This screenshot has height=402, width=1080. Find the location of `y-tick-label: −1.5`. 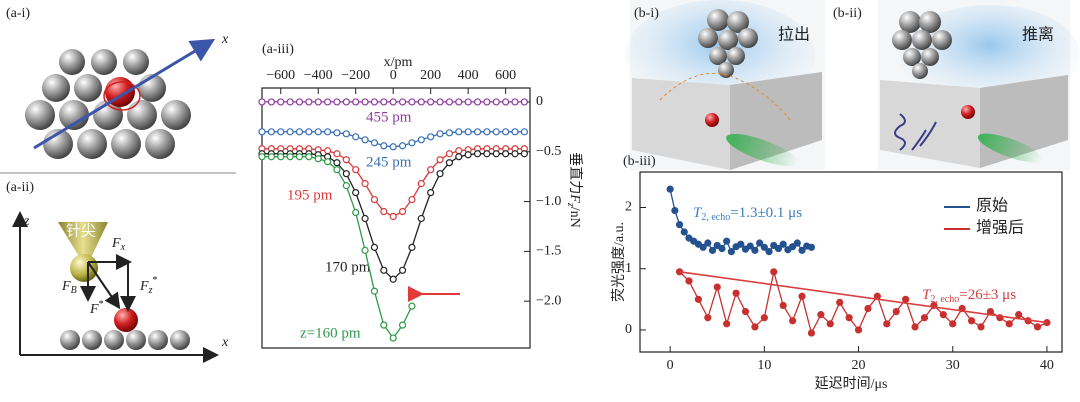

y-tick-label: −1.5 is located at coordinates (548, 251).